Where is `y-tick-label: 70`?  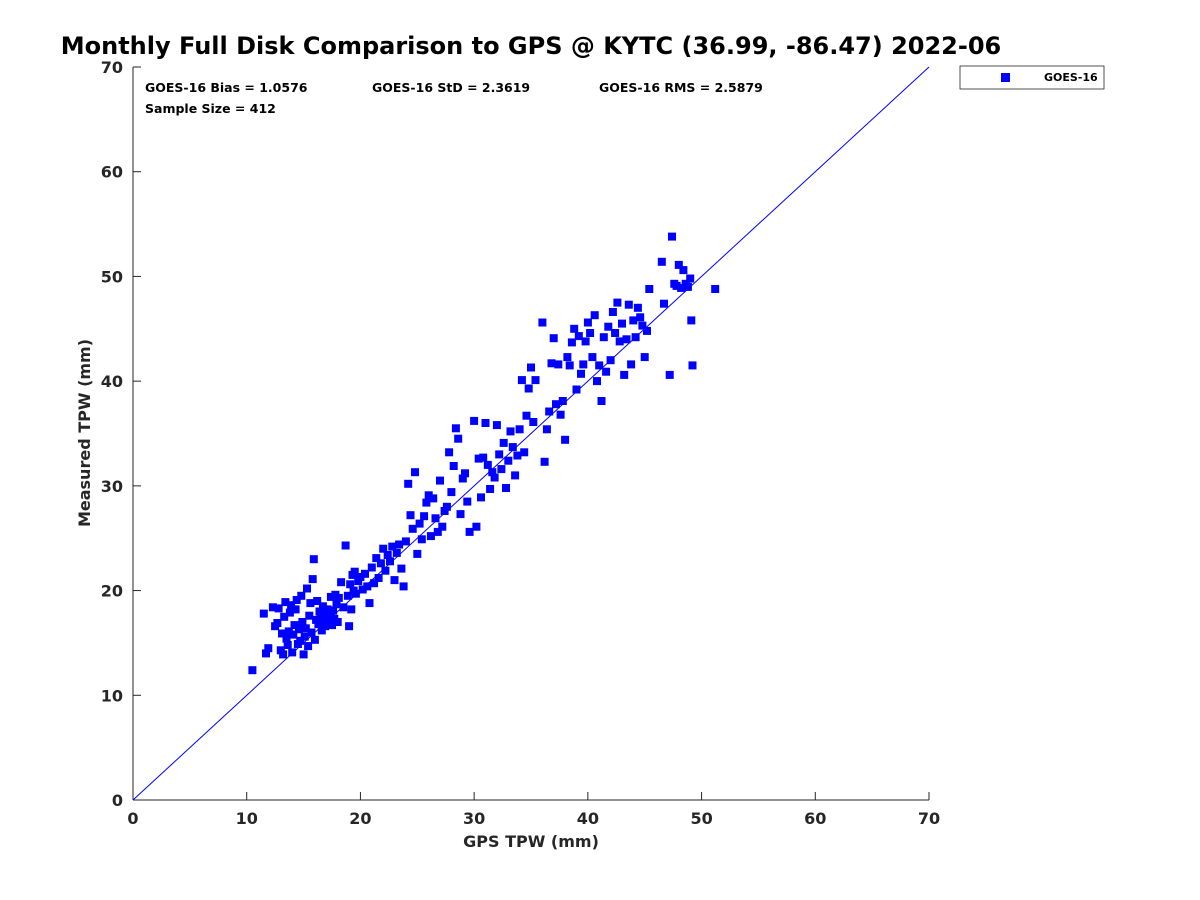 y-tick-label: 70 is located at coordinates (112, 67).